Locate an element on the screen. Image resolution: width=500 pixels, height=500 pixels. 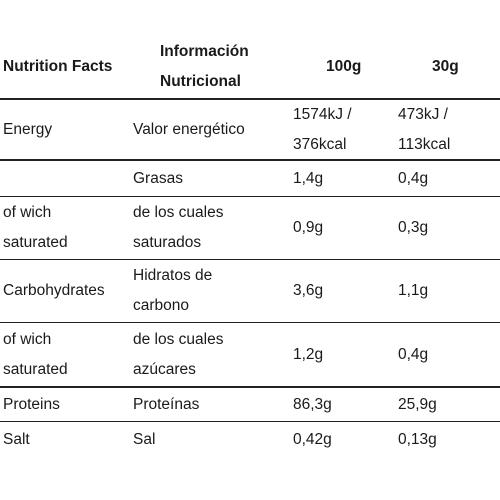
row-value-100g: 1,4g is located at coordinates (308, 178).